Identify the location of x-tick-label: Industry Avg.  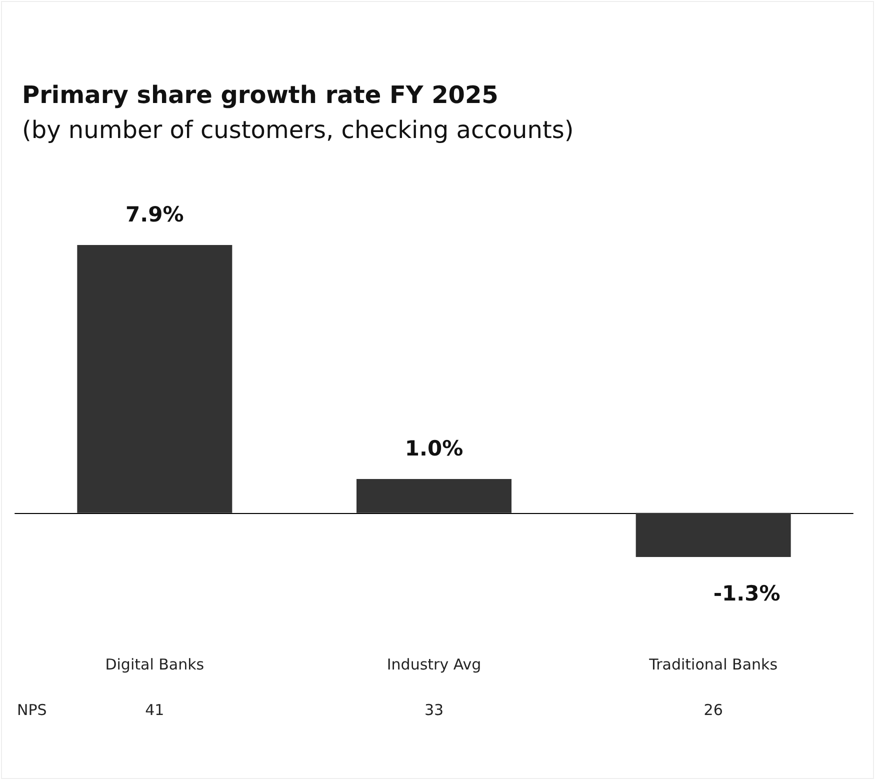
(434, 665).